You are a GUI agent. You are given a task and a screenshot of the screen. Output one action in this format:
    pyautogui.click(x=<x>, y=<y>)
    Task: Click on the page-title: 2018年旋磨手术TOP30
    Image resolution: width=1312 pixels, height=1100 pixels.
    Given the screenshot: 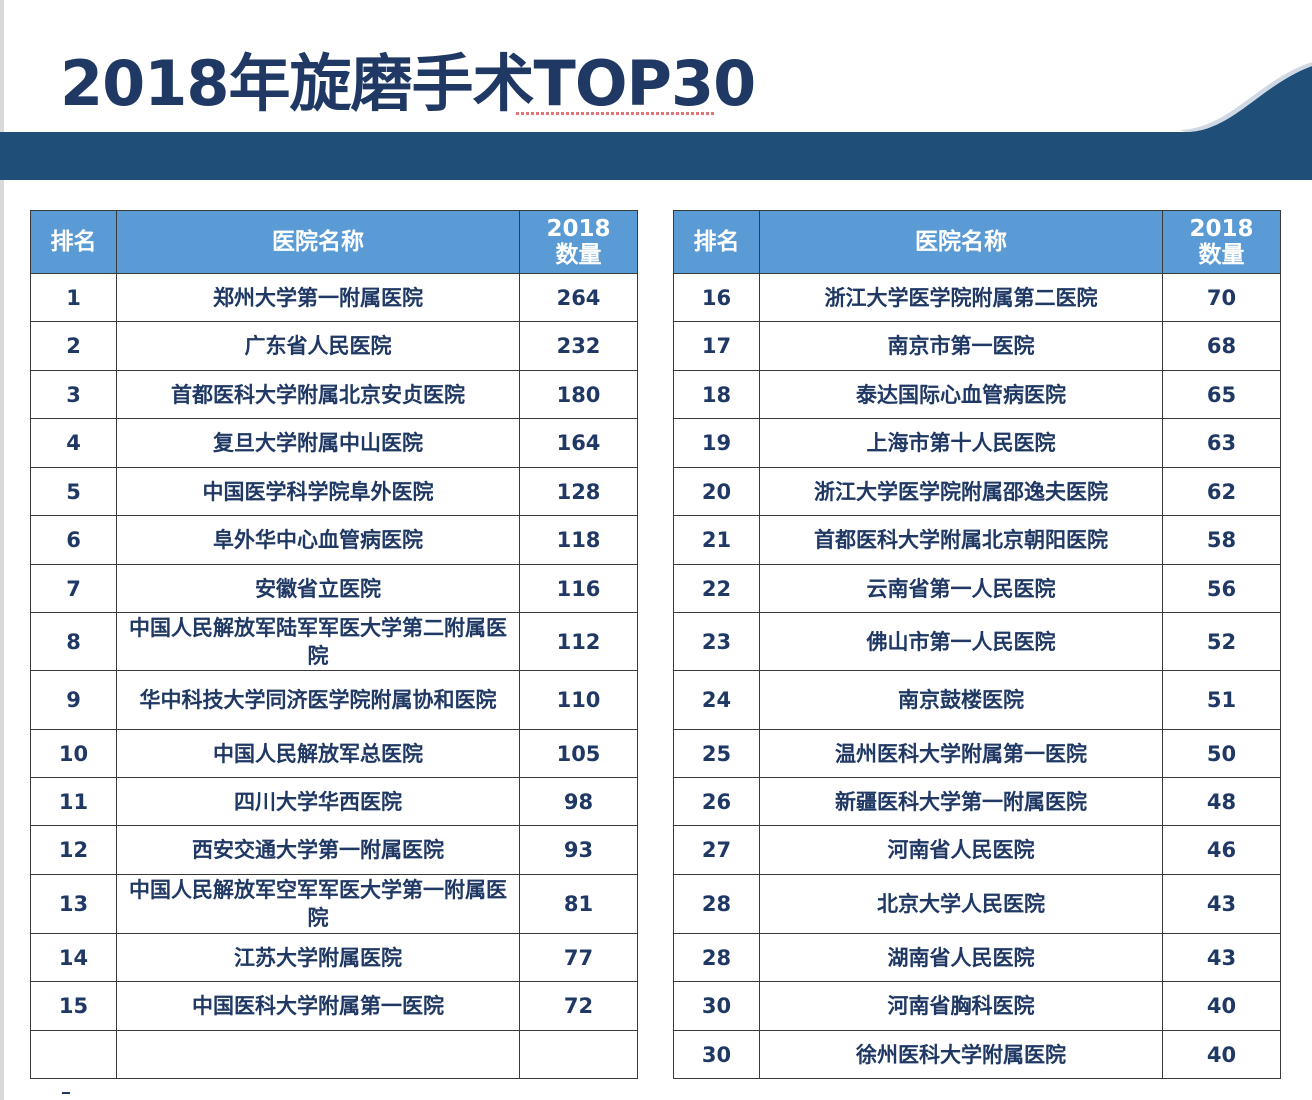 What is the action you would take?
    pyautogui.click(x=408, y=83)
    